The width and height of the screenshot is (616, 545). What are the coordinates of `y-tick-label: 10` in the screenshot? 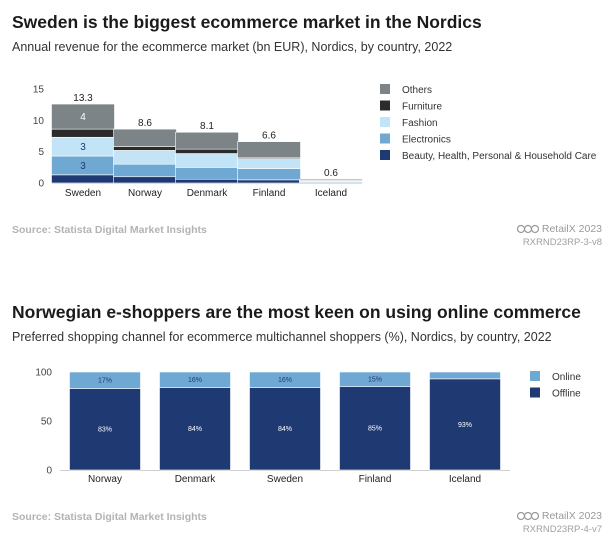 It's located at (39, 121).